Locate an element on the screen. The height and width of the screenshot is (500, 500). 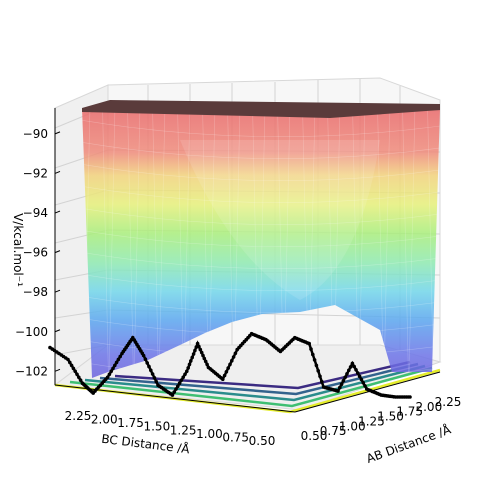
z-tick-label: −90 is located at coordinates (35, 134).